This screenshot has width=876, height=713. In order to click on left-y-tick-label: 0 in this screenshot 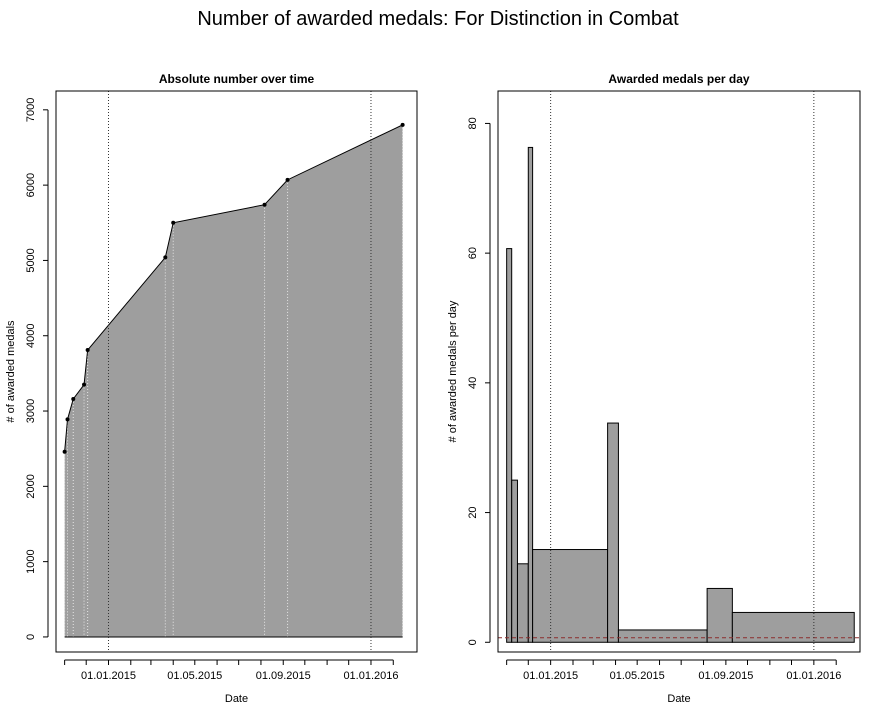, I will do `click(31, 637)`.